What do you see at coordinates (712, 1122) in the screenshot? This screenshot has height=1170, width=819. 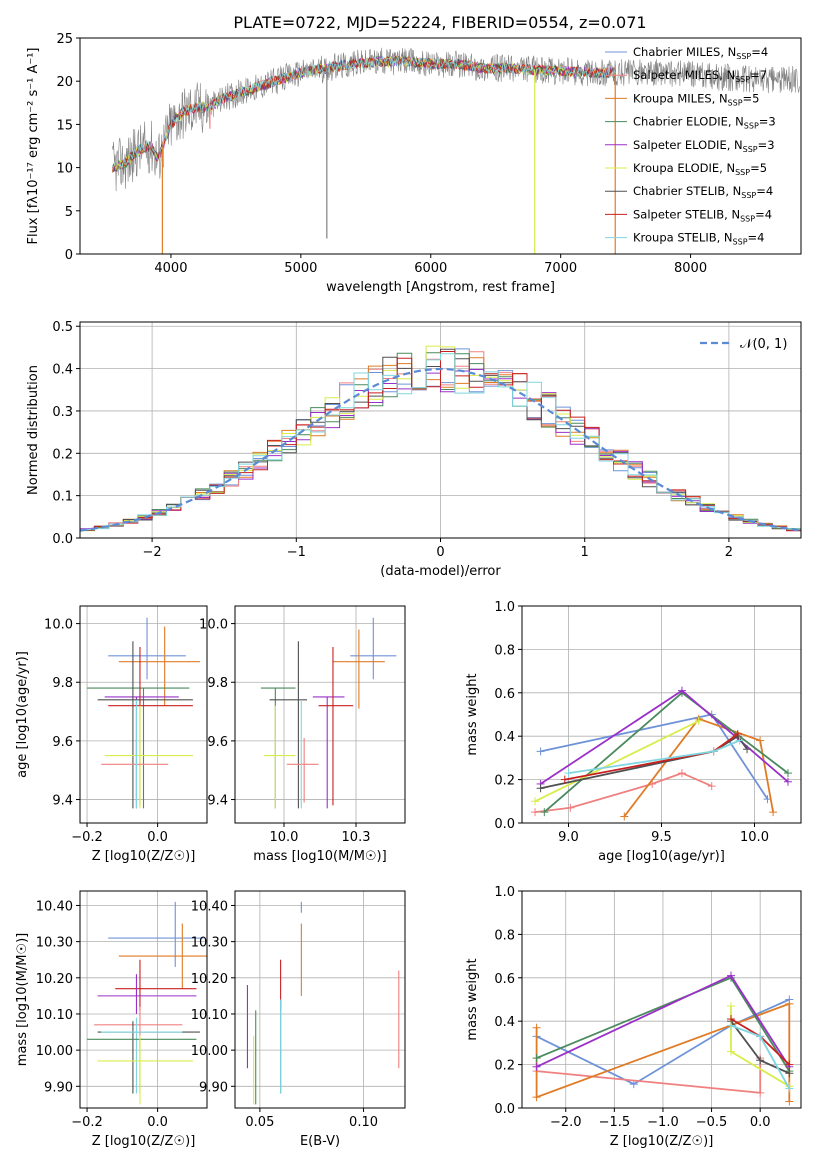 I see `x-tick-label: −0.5` at bounding box center [712, 1122].